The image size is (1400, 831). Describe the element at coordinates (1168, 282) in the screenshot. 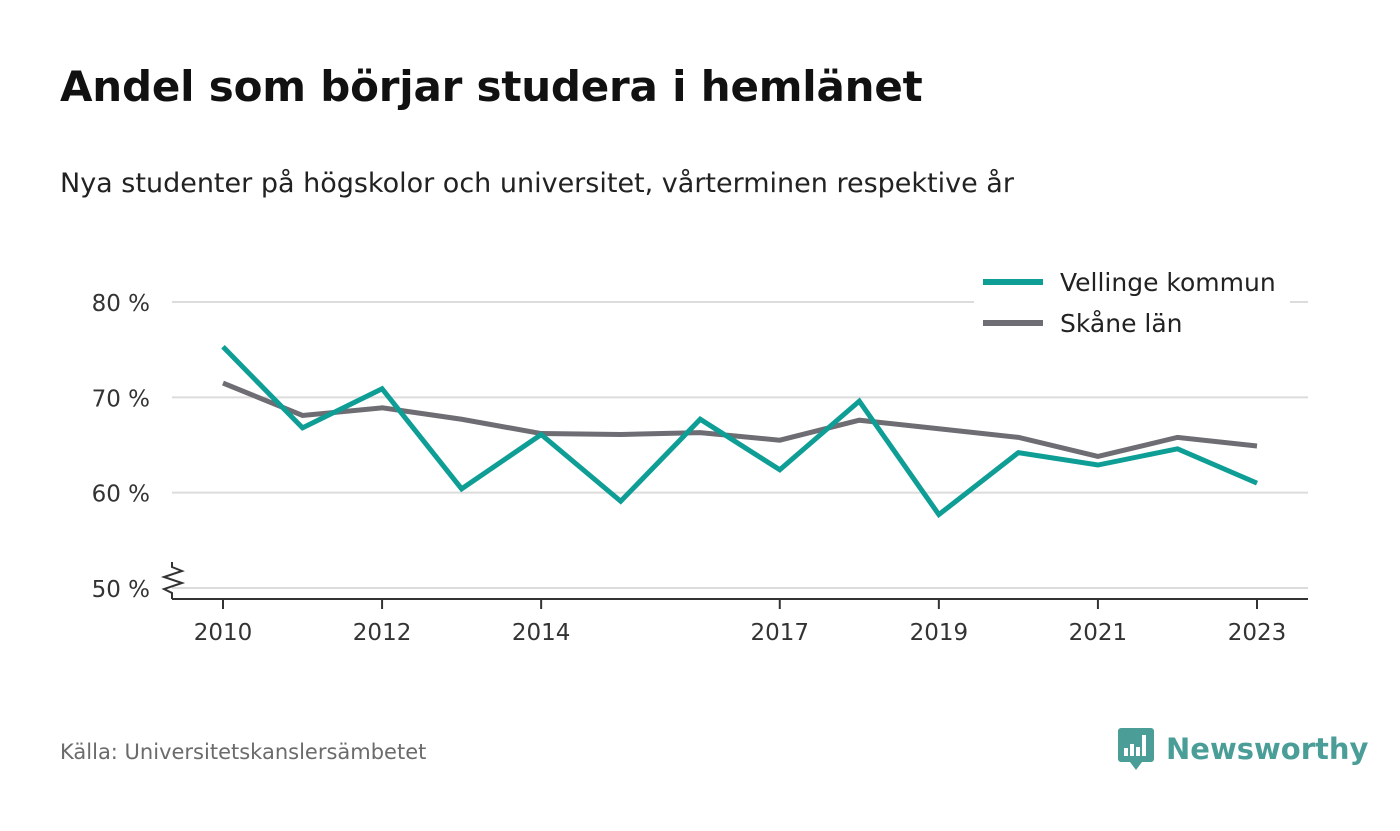

I see `legend-label-0: Vellinge kommun` at that location.